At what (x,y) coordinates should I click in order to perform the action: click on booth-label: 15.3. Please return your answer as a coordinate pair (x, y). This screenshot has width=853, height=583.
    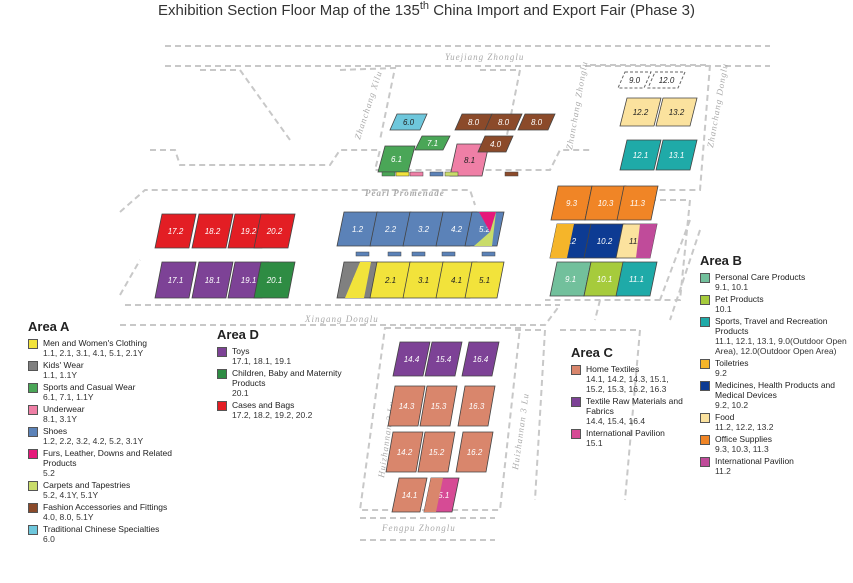
    Looking at the image, I should click on (439, 406).